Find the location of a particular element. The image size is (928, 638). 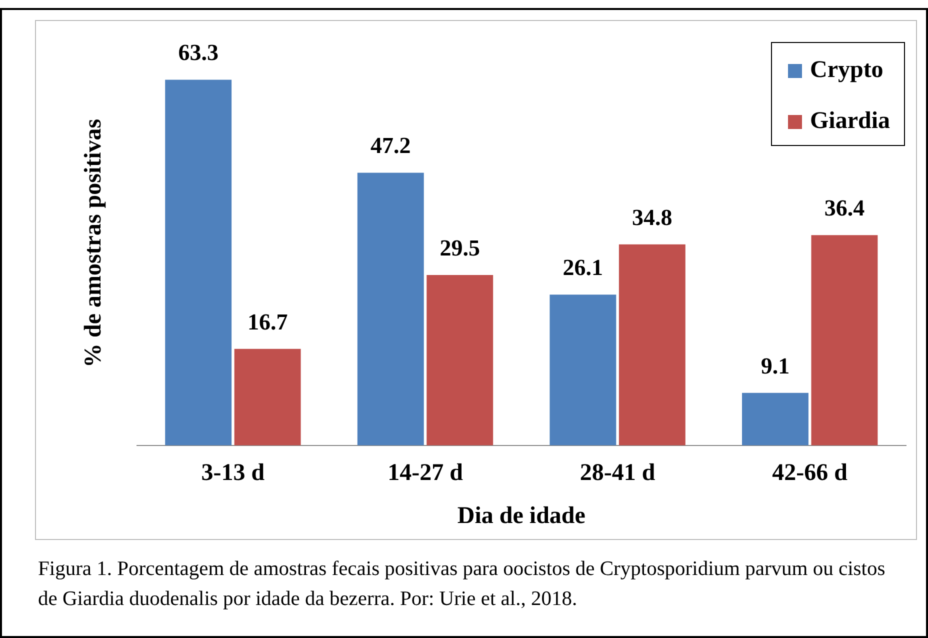

data-label: 16.7 is located at coordinates (267, 321).